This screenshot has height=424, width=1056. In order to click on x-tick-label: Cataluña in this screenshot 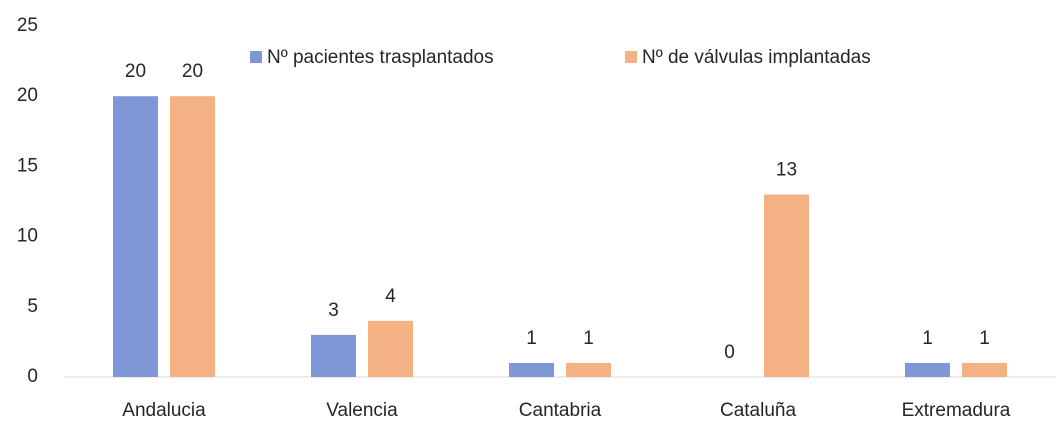, I will do `click(758, 410)`.